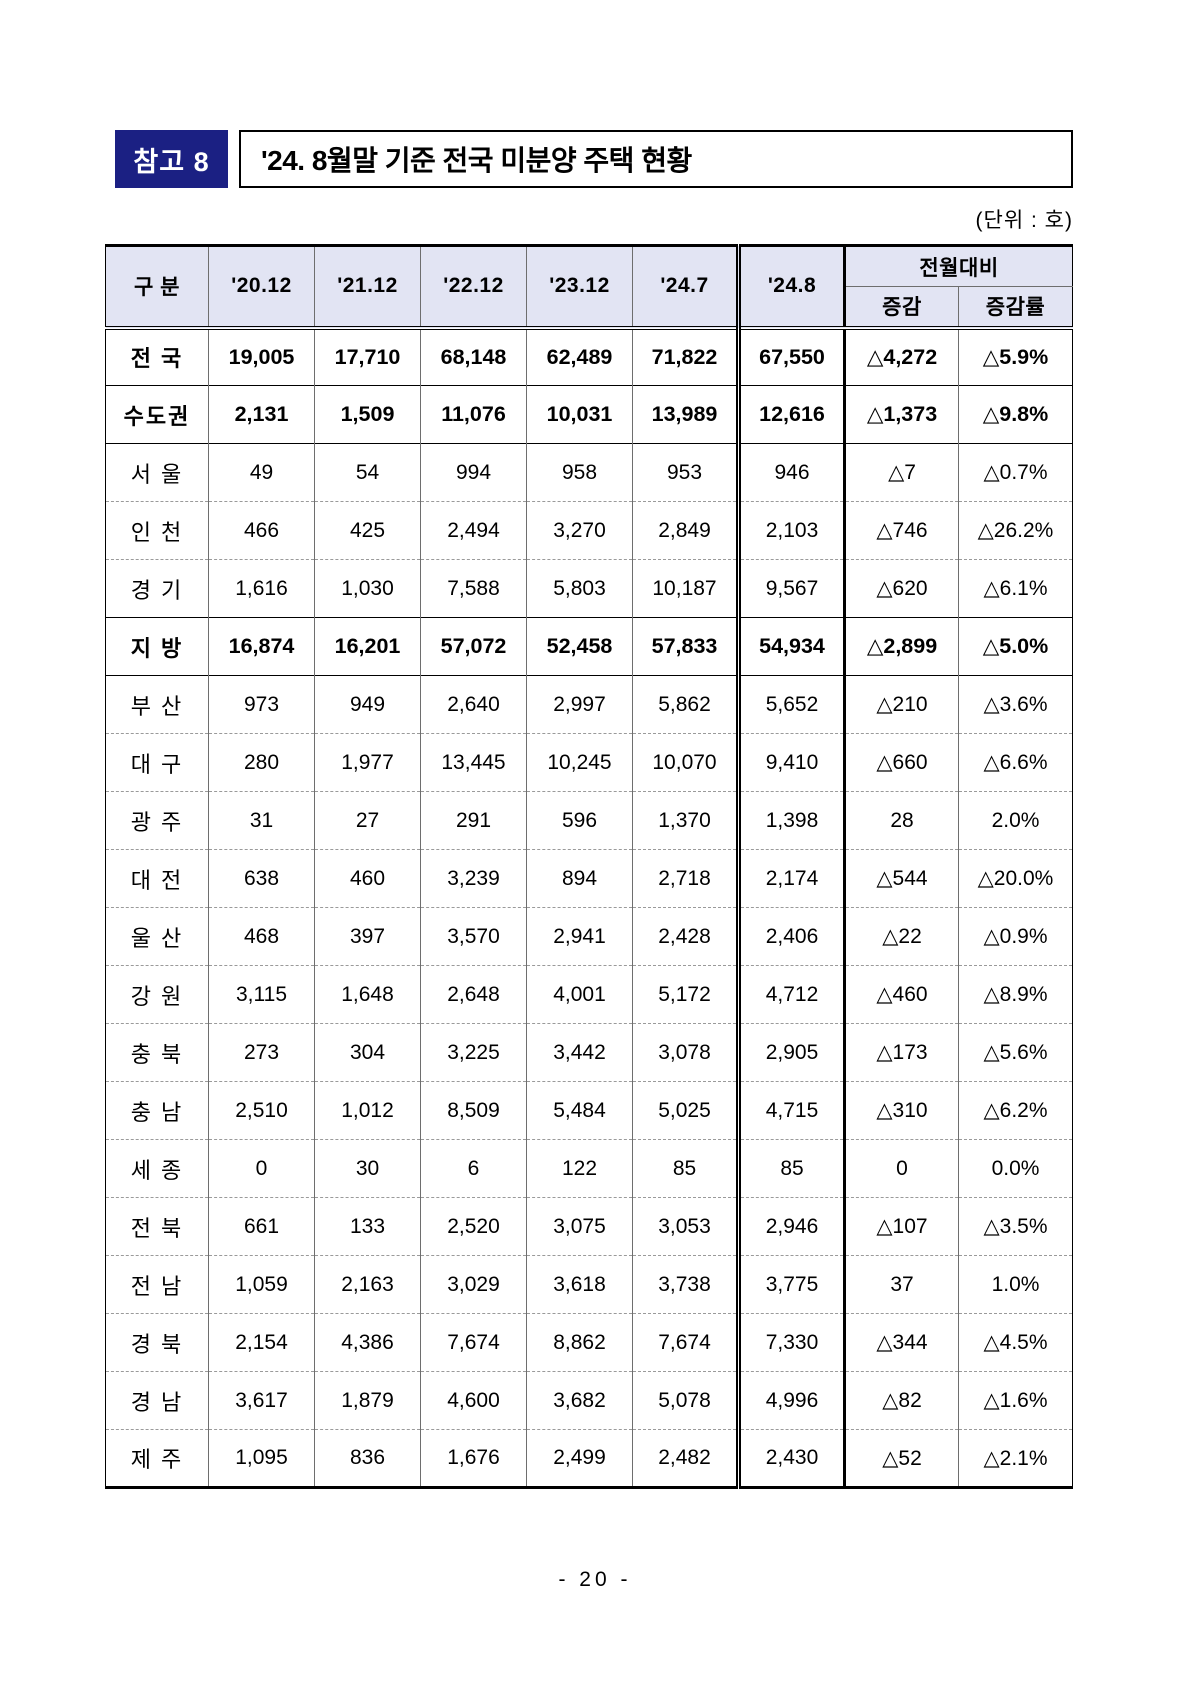  Describe the element at coordinates (261, 646) in the screenshot. I see `table-cell: 16,874` at that location.